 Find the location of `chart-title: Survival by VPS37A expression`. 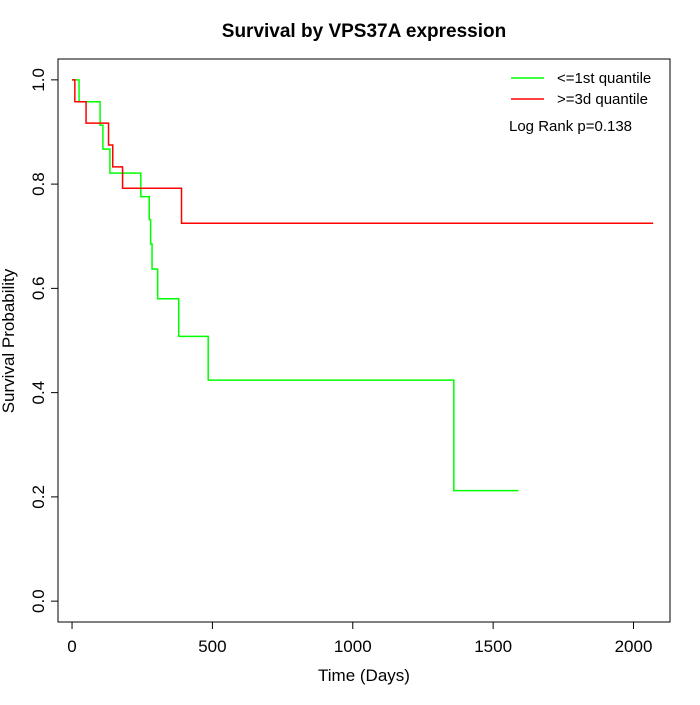

chart-title: Survival by VPS37A expression is located at coordinates (364, 31).